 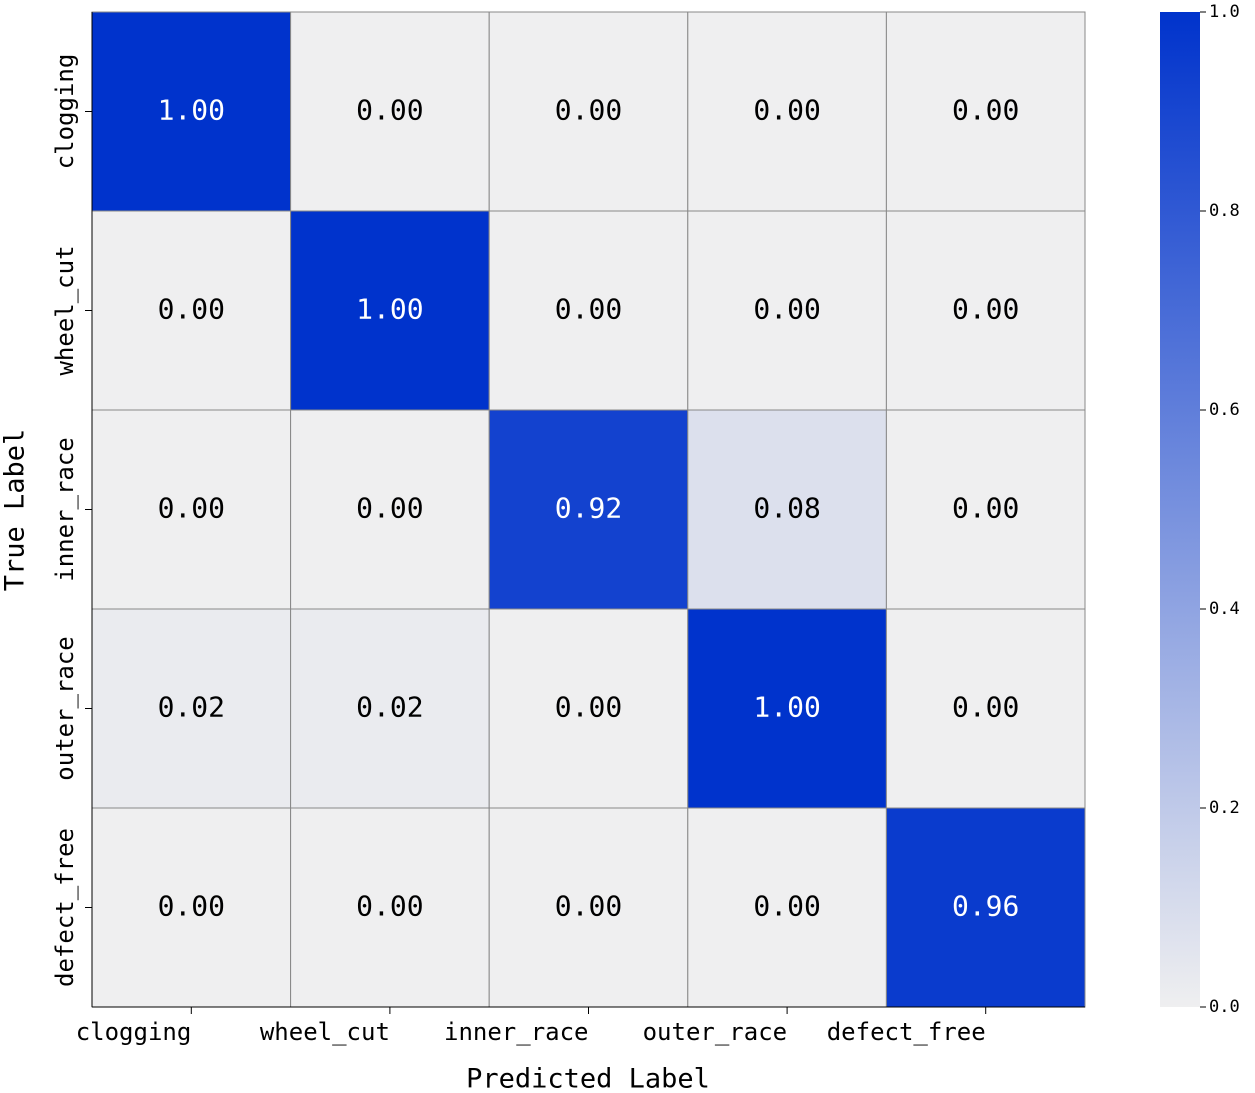 I want to click on colorbar, so click(x=1180, y=509).